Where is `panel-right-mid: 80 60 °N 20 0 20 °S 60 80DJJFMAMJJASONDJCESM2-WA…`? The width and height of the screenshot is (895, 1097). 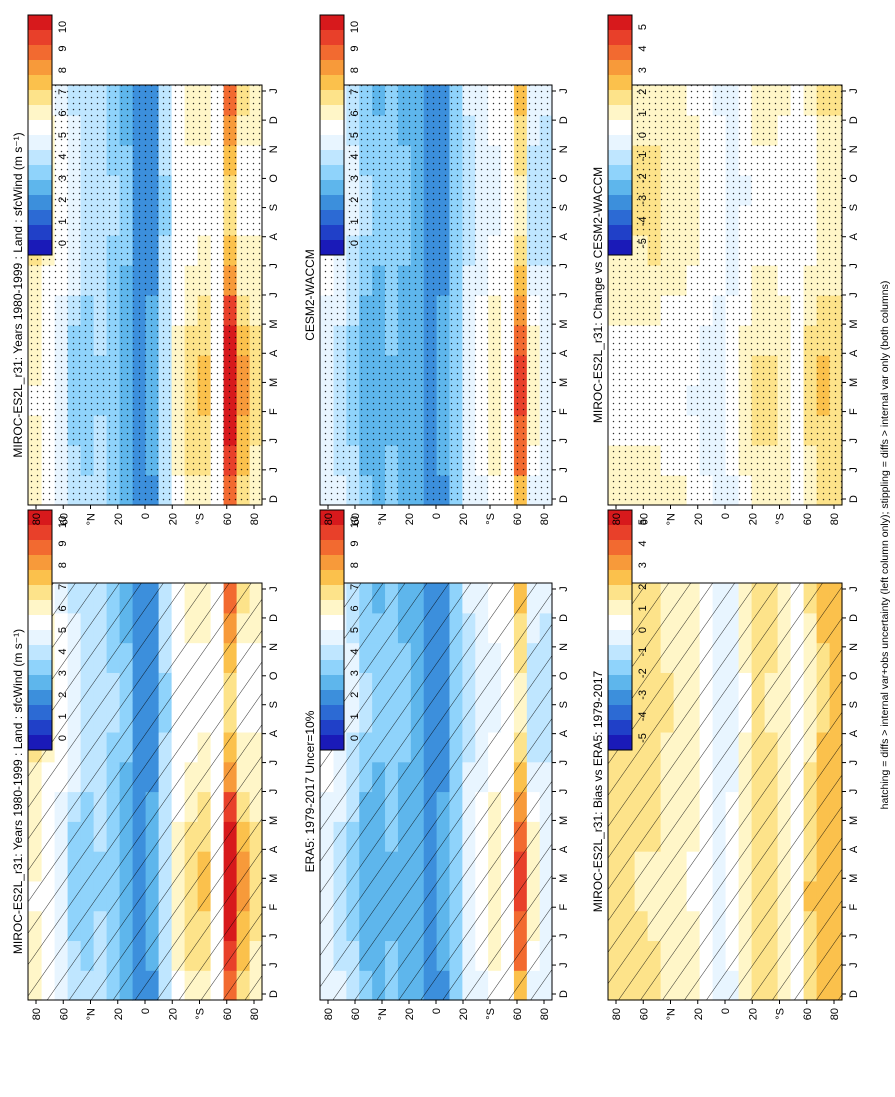 panel-right-mid: 80 60 °N 20 0 20 °S 60 80DJJFMAMJJASONDJCESM2-WA… is located at coordinates (436, 269).